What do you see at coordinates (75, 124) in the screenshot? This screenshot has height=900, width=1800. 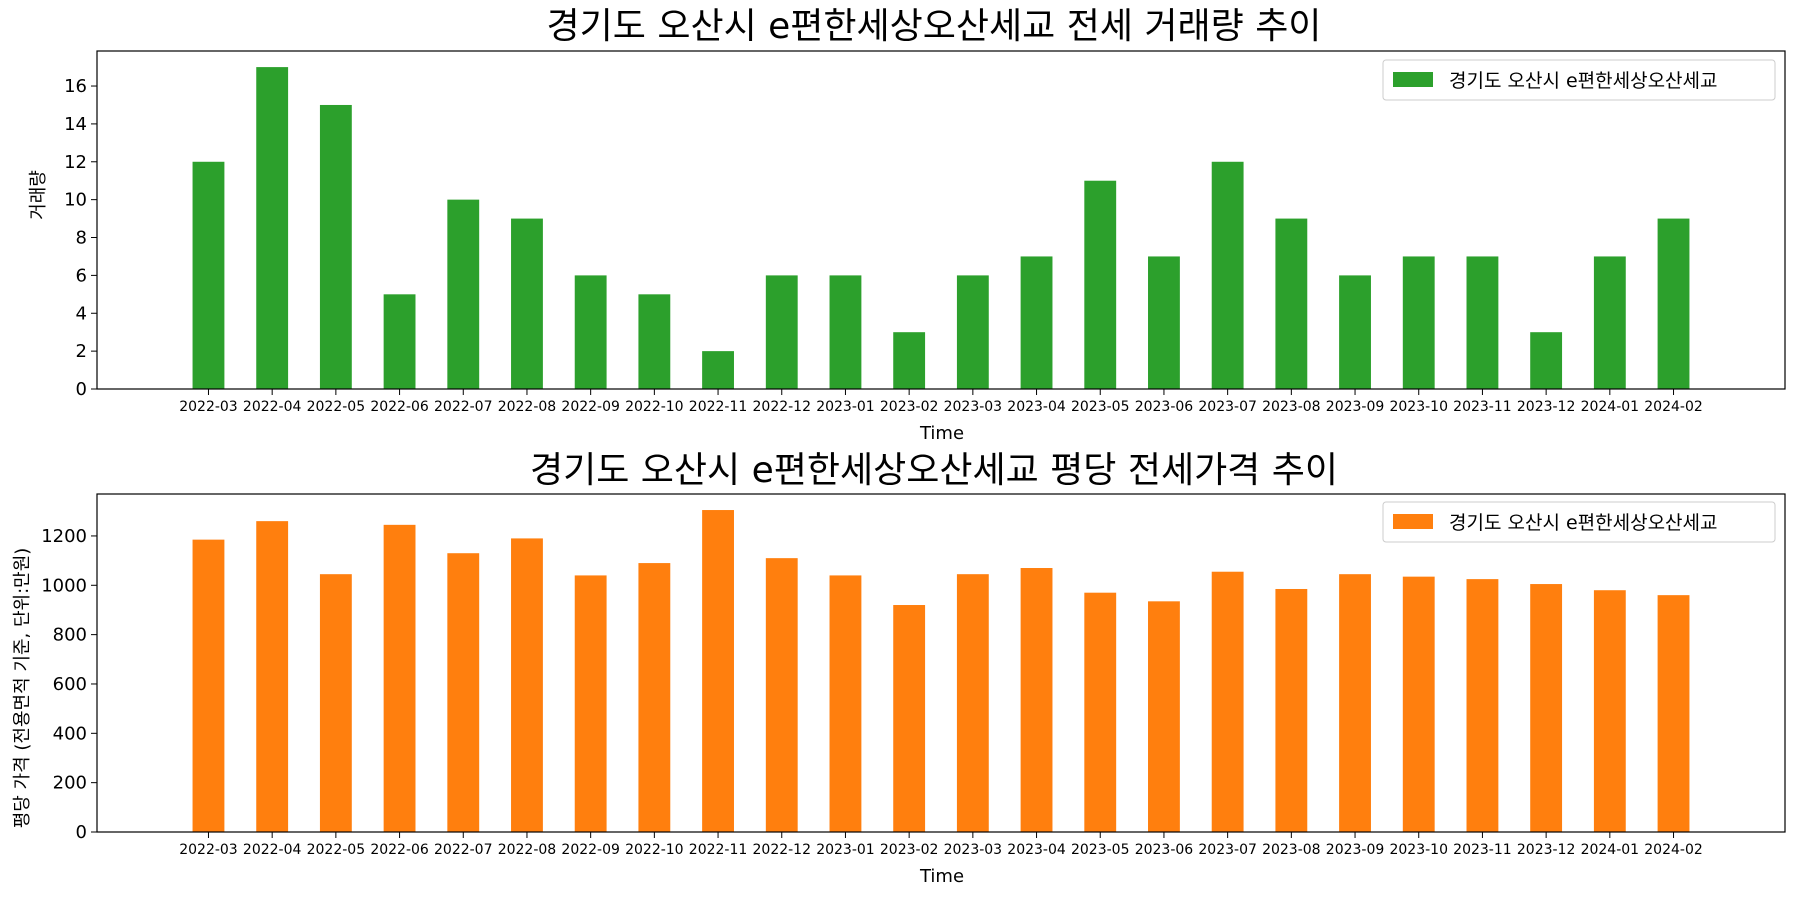 I see `y-tick-label: 14` at bounding box center [75, 124].